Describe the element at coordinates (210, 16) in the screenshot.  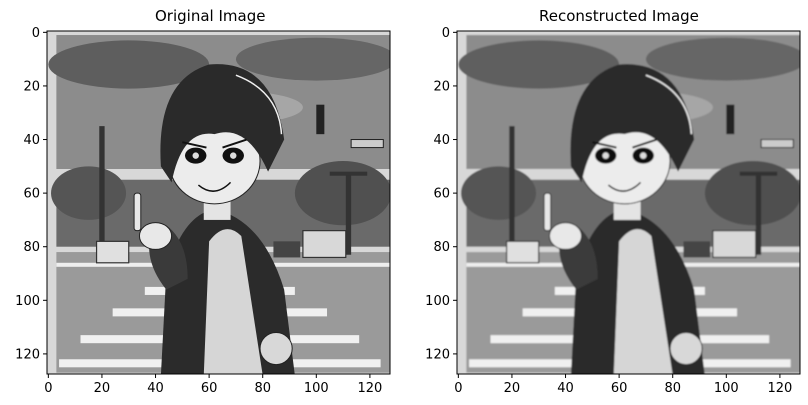
I see `panel-title-original: Original Image` at that location.